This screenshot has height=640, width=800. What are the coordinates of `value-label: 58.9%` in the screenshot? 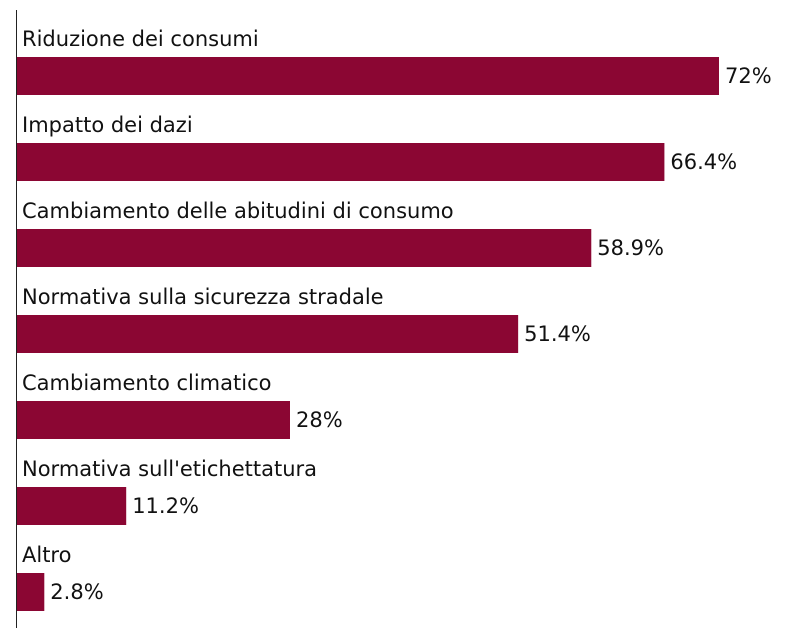 It's located at (630, 248).